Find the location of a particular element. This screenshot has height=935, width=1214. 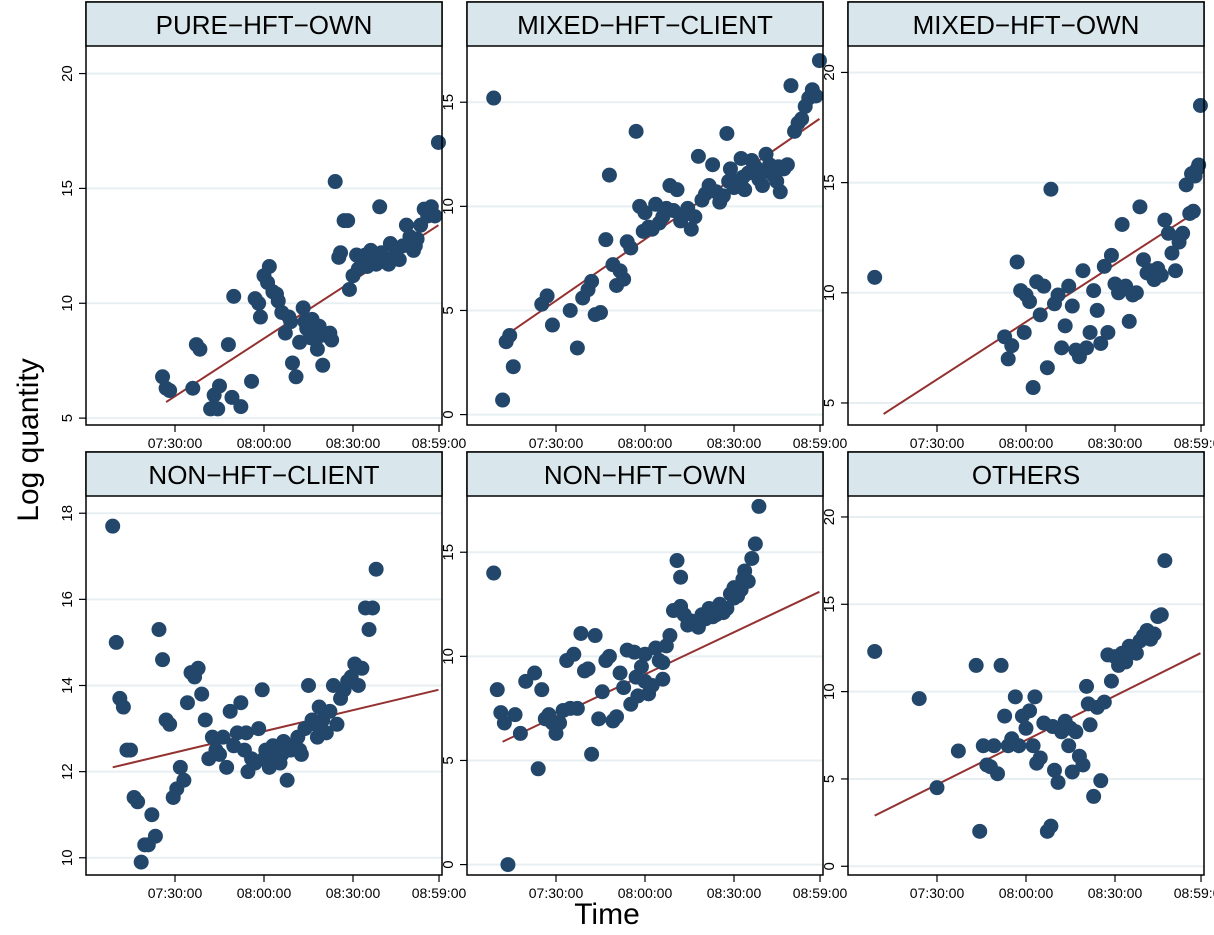

panel-1-plot-area is located at coordinates (264, 235).